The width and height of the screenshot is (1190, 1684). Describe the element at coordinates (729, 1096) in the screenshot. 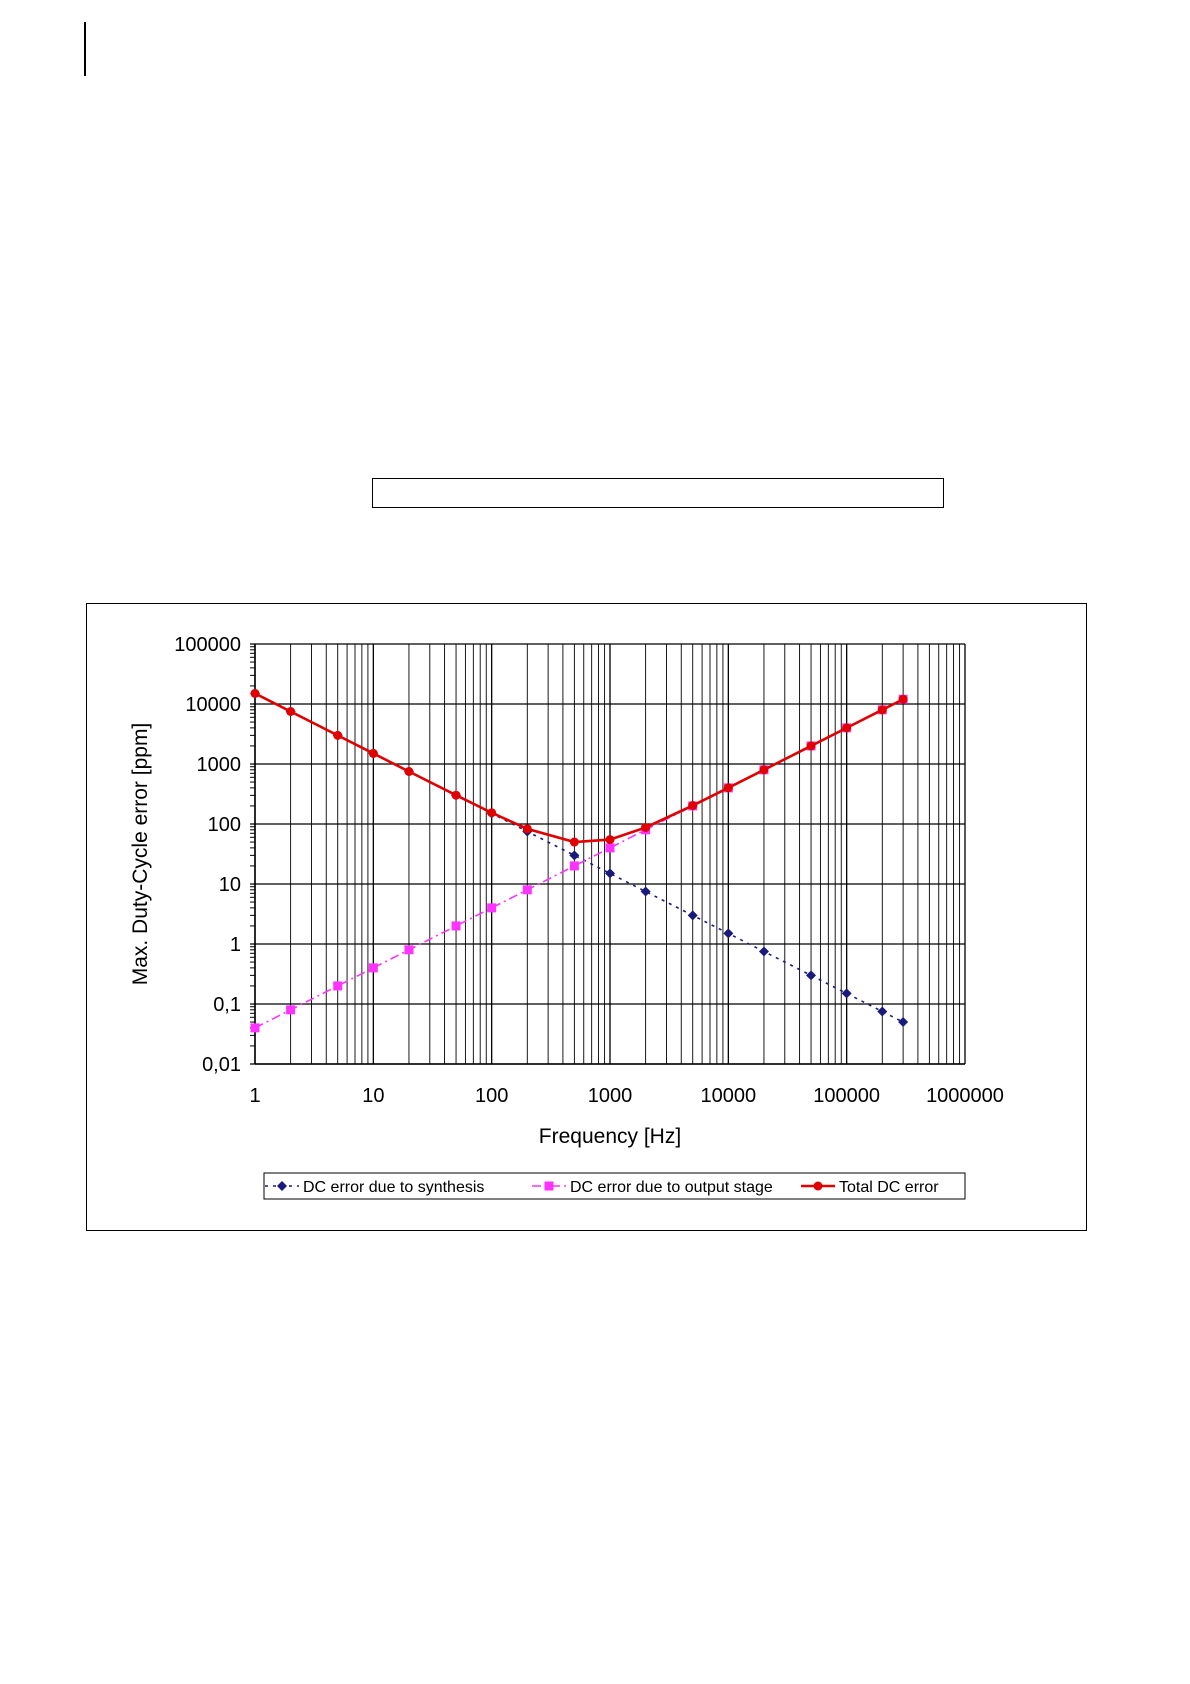

I see `x-tick-label: 10000` at that location.